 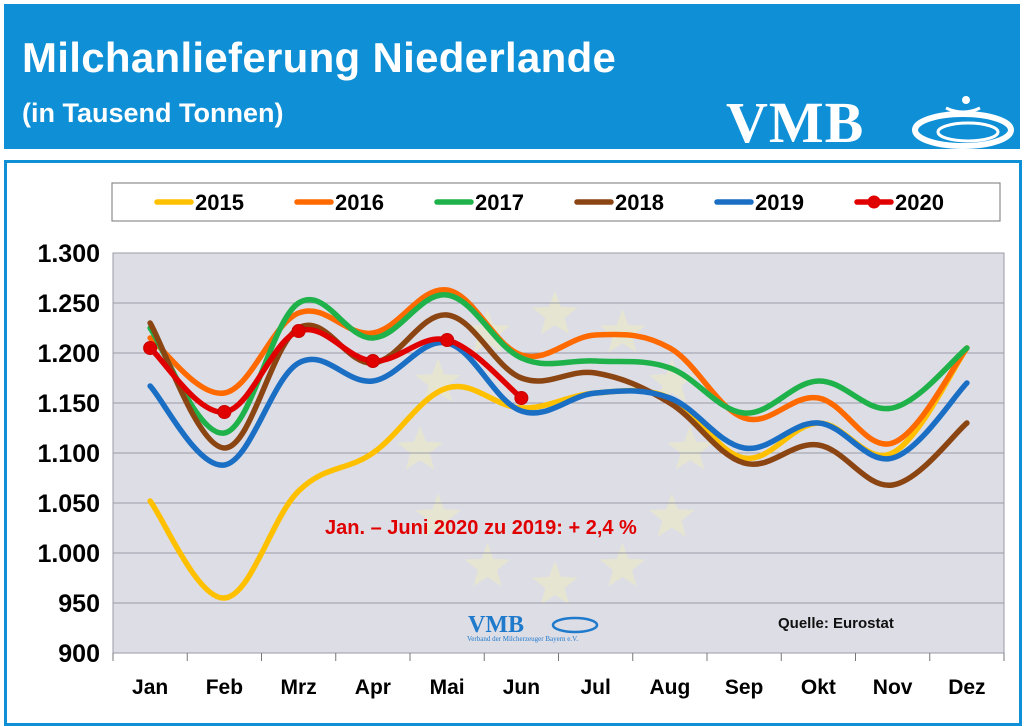 What do you see at coordinates (373, 687) in the screenshot?
I see `x-tick-label: Apr` at bounding box center [373, 687].